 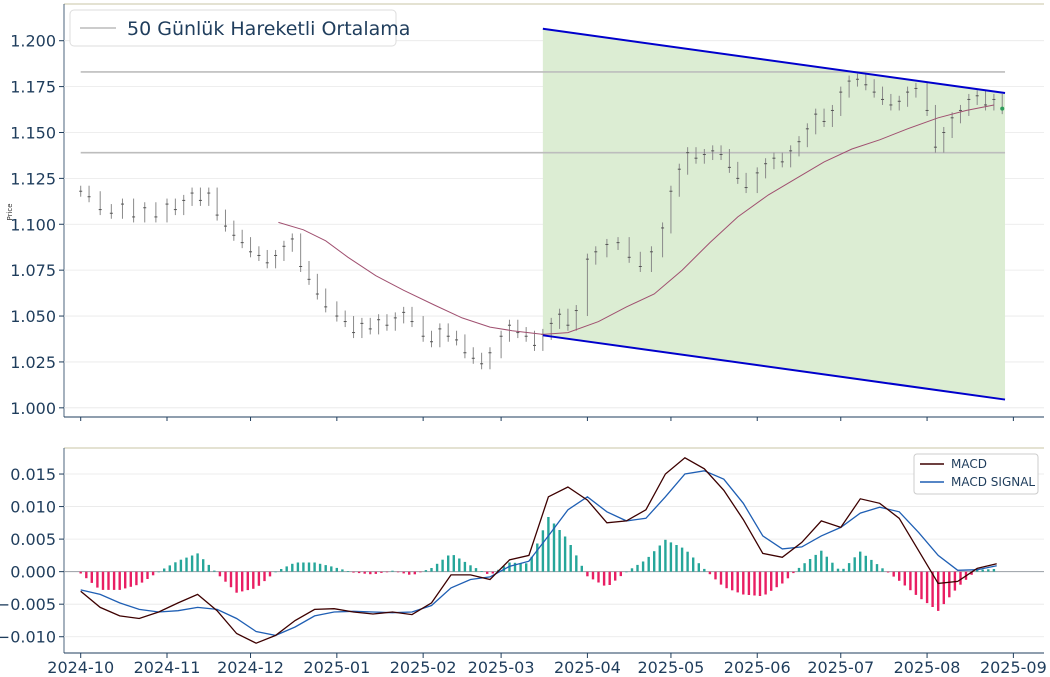 What do you see at coordinates (233, 28) in the screenshot?
I see `price-legend-box` at bounding box center [233, 28].